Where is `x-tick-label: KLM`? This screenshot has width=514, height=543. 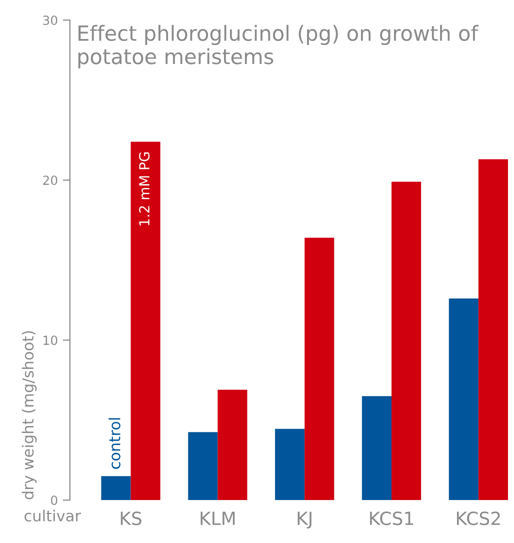
x-tick-label: KLM is located at coordinates (217, 518).